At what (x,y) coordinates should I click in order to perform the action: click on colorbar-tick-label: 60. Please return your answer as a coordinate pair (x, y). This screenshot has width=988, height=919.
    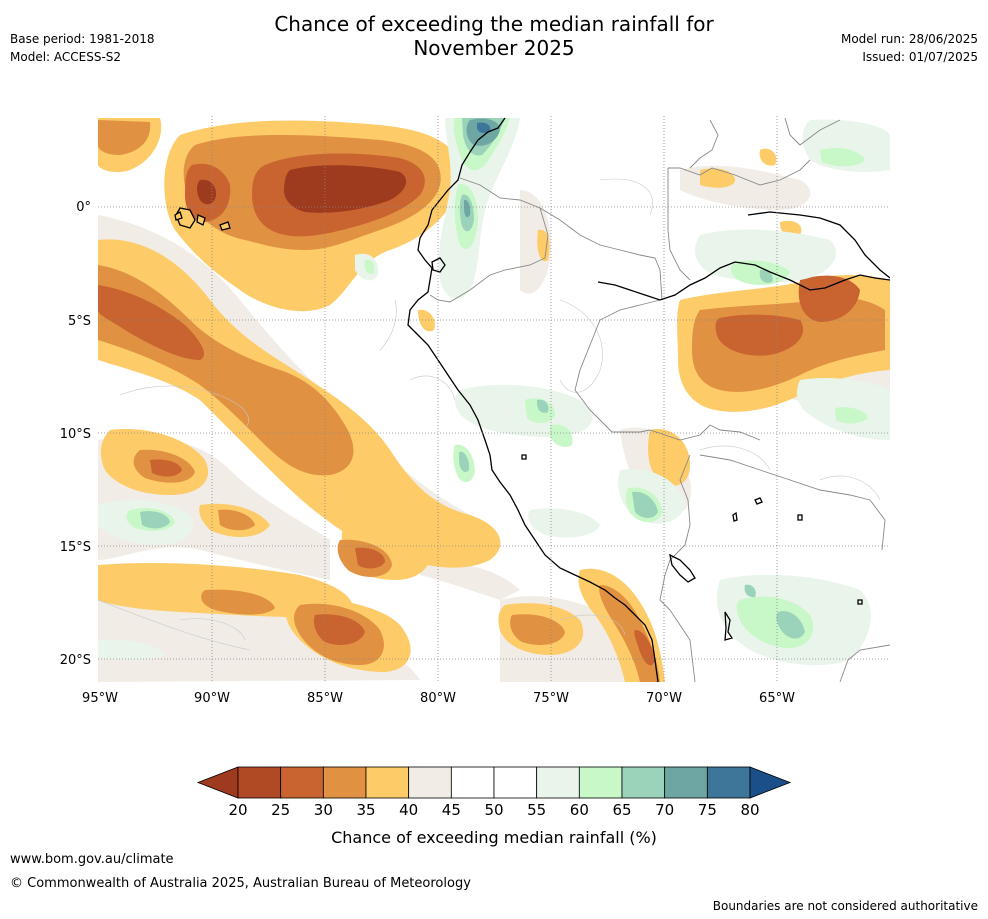
    Looking at the image, I should click on (579, 810).